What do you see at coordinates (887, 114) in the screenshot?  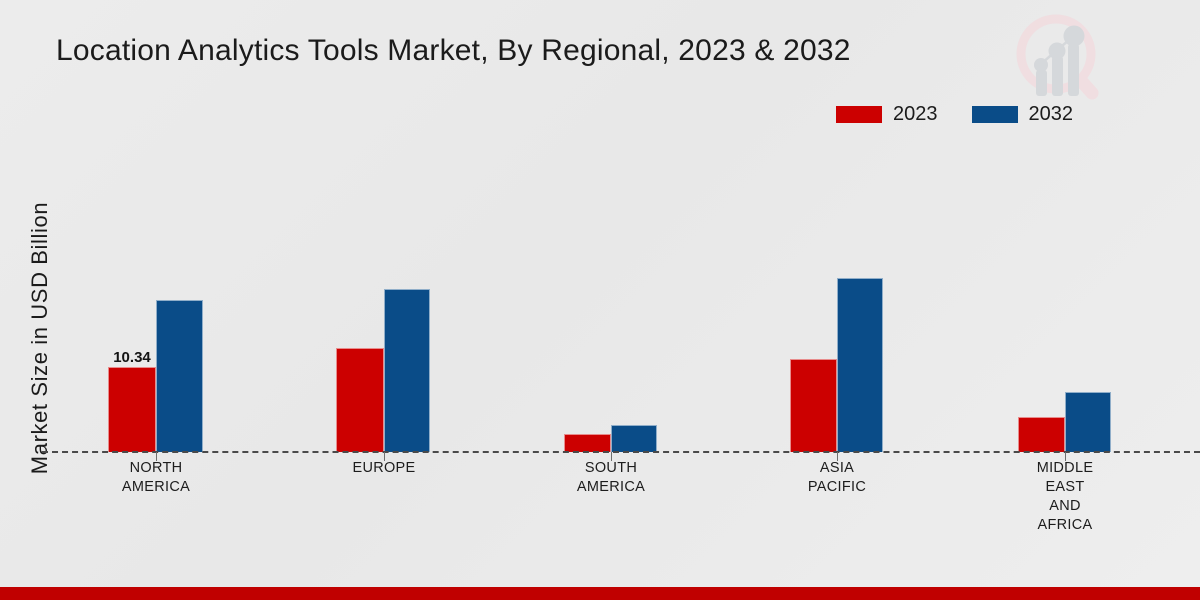 I see `legend-item-2023: 2023` at bounding box center [887, 114].